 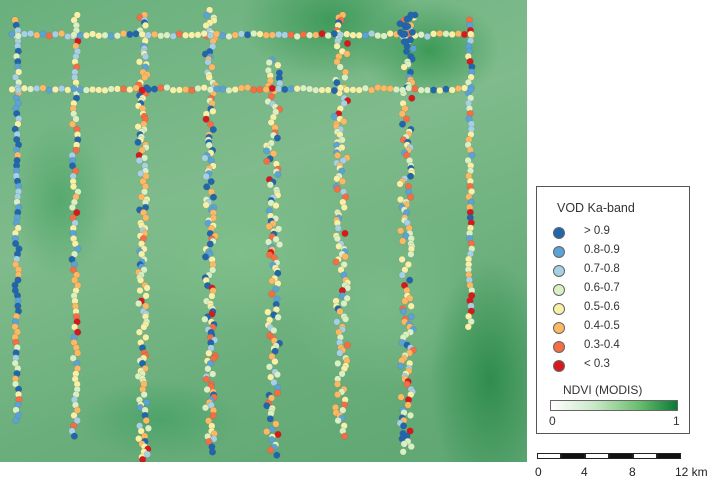 I want to click on legend-label: 0.8-0.9, so click(x=602, y=250).